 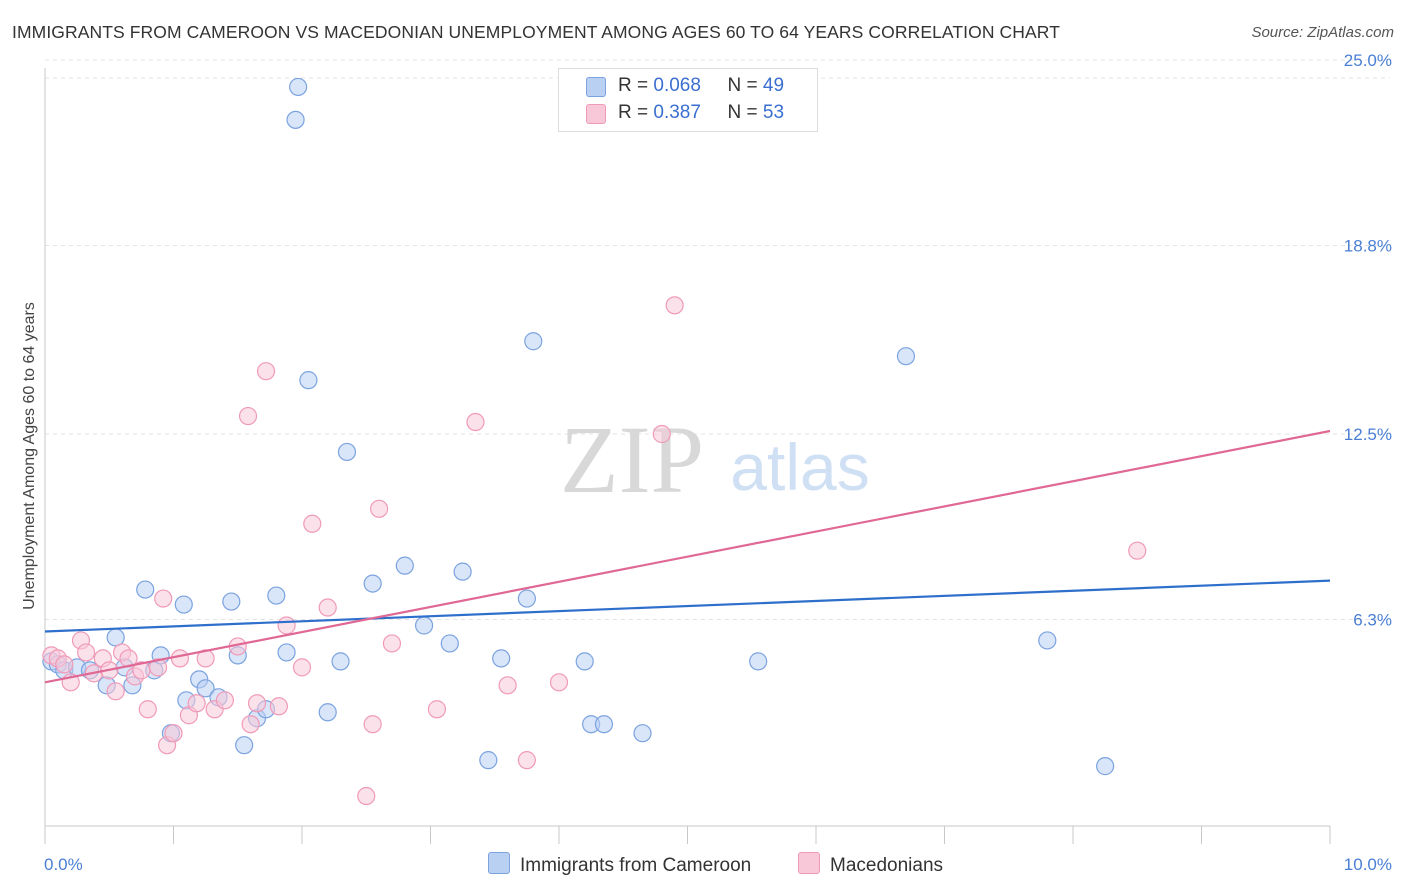 I want to click on bottom-legend-cameroon: Immigrants from Cameroon, so click(x=619, y=864).